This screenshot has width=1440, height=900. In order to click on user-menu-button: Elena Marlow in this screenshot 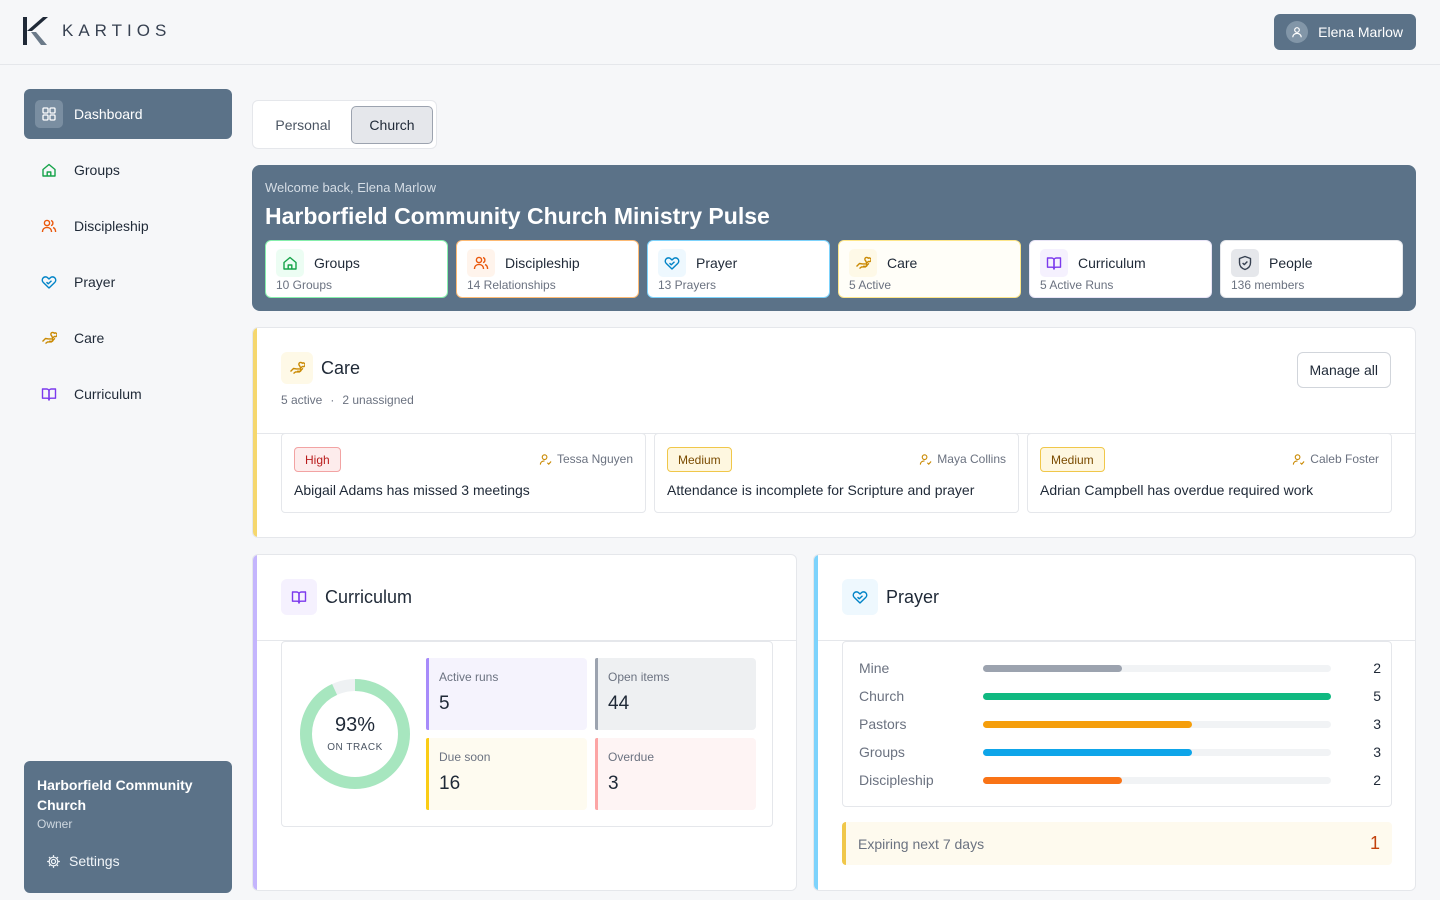, I will do `click(1345, 32)`.